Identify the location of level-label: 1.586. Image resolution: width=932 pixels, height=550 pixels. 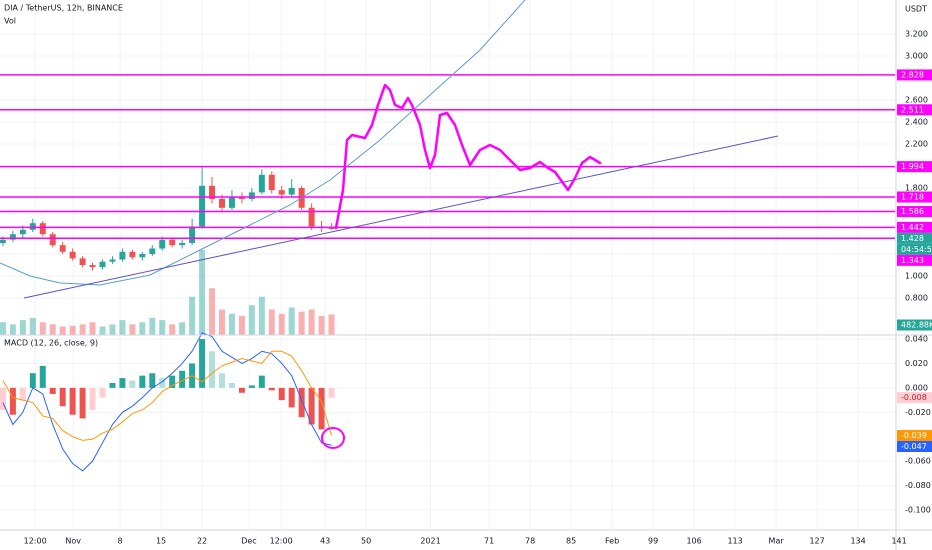
(912, 211).